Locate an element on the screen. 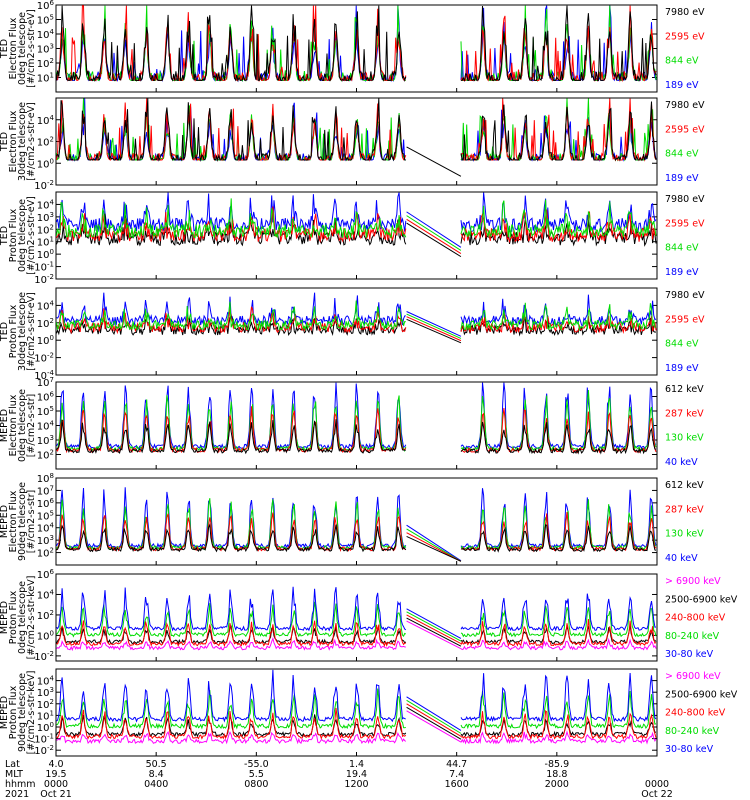 The height and width of the screenshot is (800, 750). x-axis-row-label: Lat is located at coordinates (12, 764).